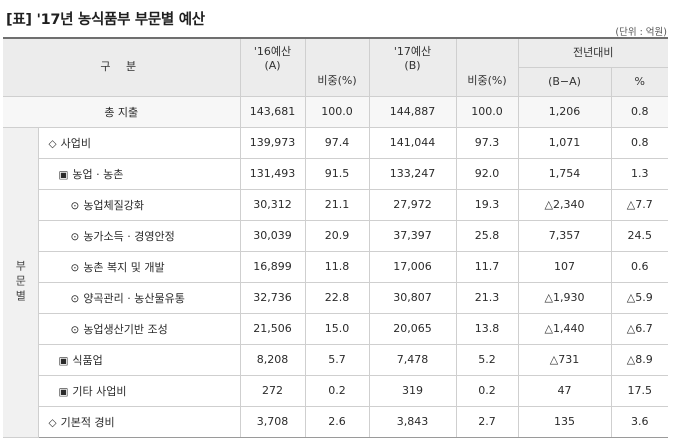 The image size is (680, 438). I want to click on cell-share-2016: 21.1, so click(337, 204).